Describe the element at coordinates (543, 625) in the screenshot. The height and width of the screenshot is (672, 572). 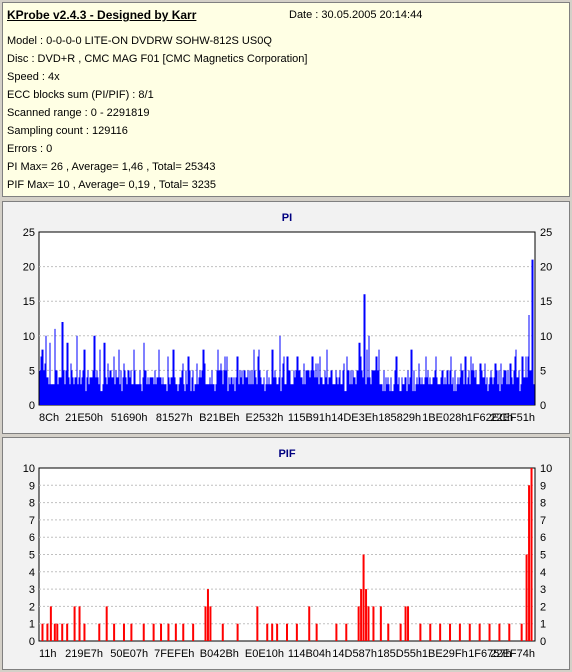
I see `pif-ytick-right: 1` at that location.